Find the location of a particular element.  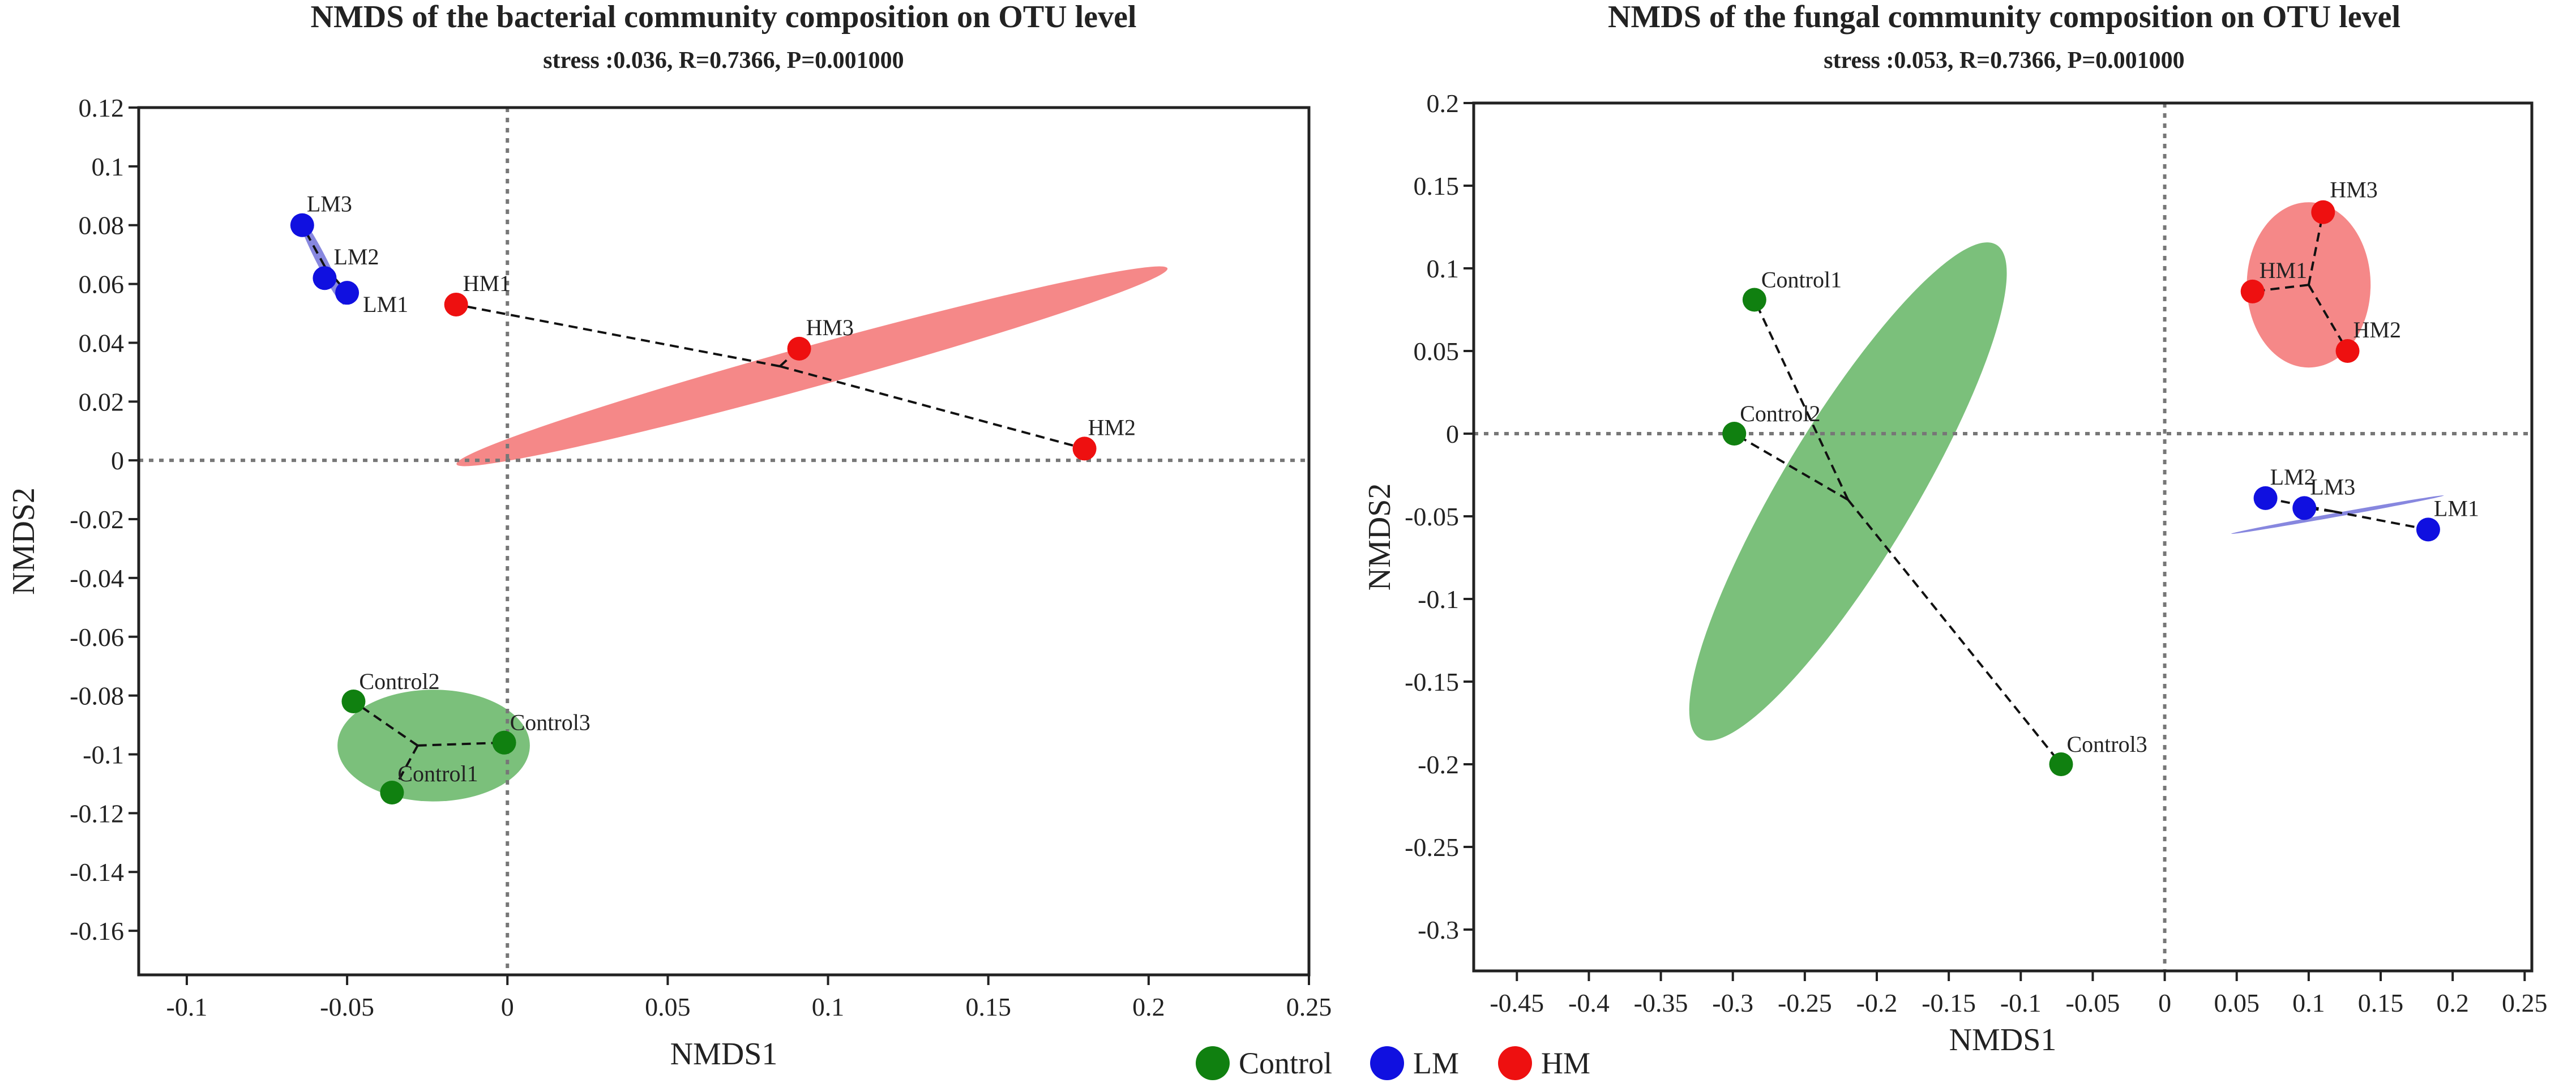

y-tick-label: 0.05 is located at coordinates (1437, 351).